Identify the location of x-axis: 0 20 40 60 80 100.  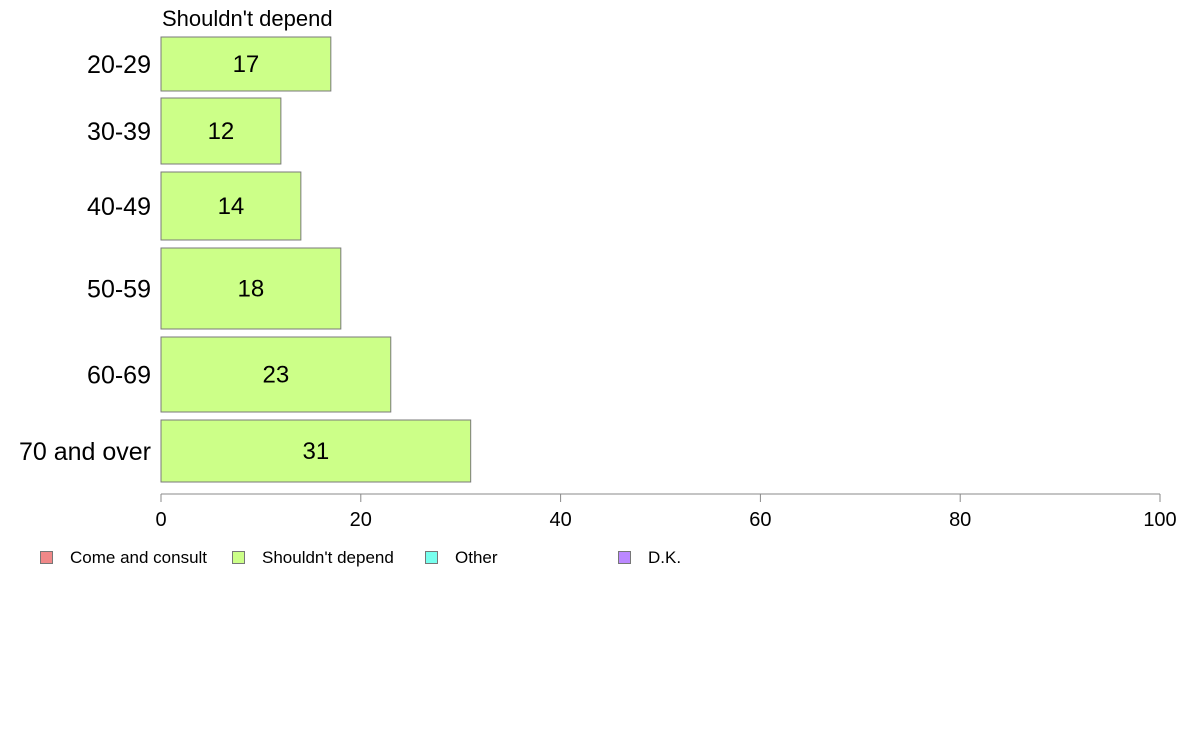
(666, 512).